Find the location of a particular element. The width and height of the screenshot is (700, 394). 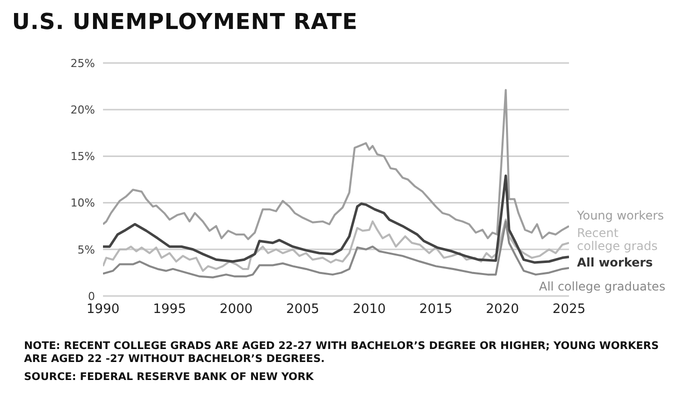

x-tick-label: 1995 is located at coordinates (169, 310).